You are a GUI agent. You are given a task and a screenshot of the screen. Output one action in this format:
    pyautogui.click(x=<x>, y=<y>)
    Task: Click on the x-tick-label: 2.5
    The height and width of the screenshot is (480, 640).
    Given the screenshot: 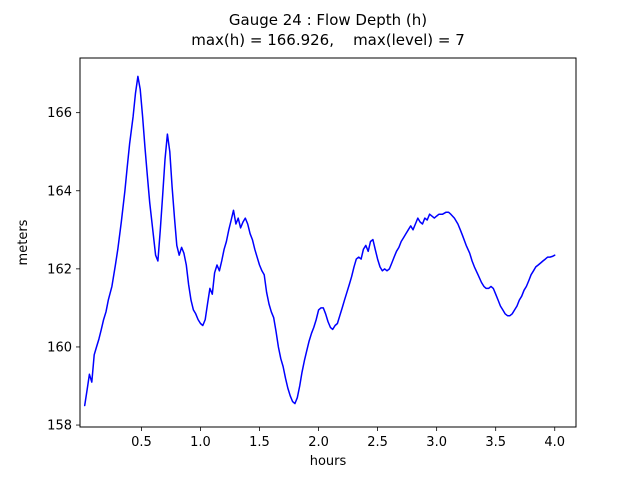 What is the action you would take?
    pyautogui.click(x=377, y=442)
    